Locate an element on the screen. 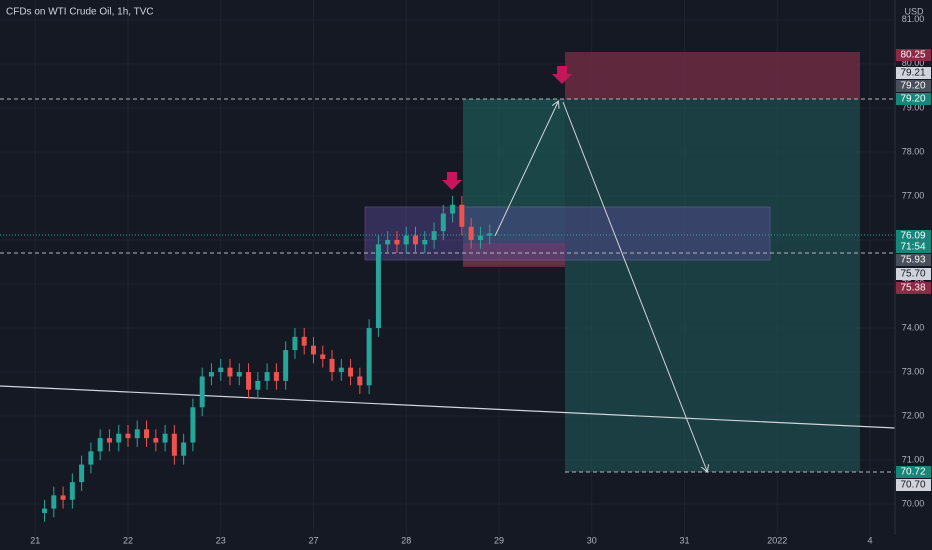 The height and width of the screenshot is (550, 932). x-tick-label: 21 is located at coordinates (35, 540).